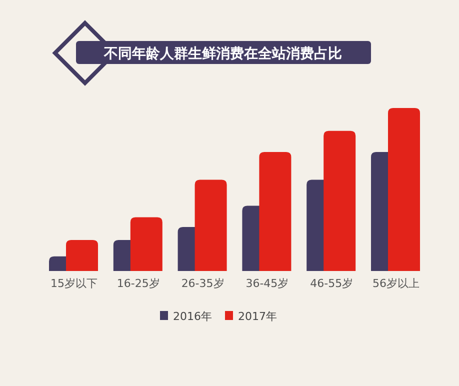 The width and height of the screenshot is (459, 386). I want to click on x-tick-label: 26-35岁, so click(202, 283).